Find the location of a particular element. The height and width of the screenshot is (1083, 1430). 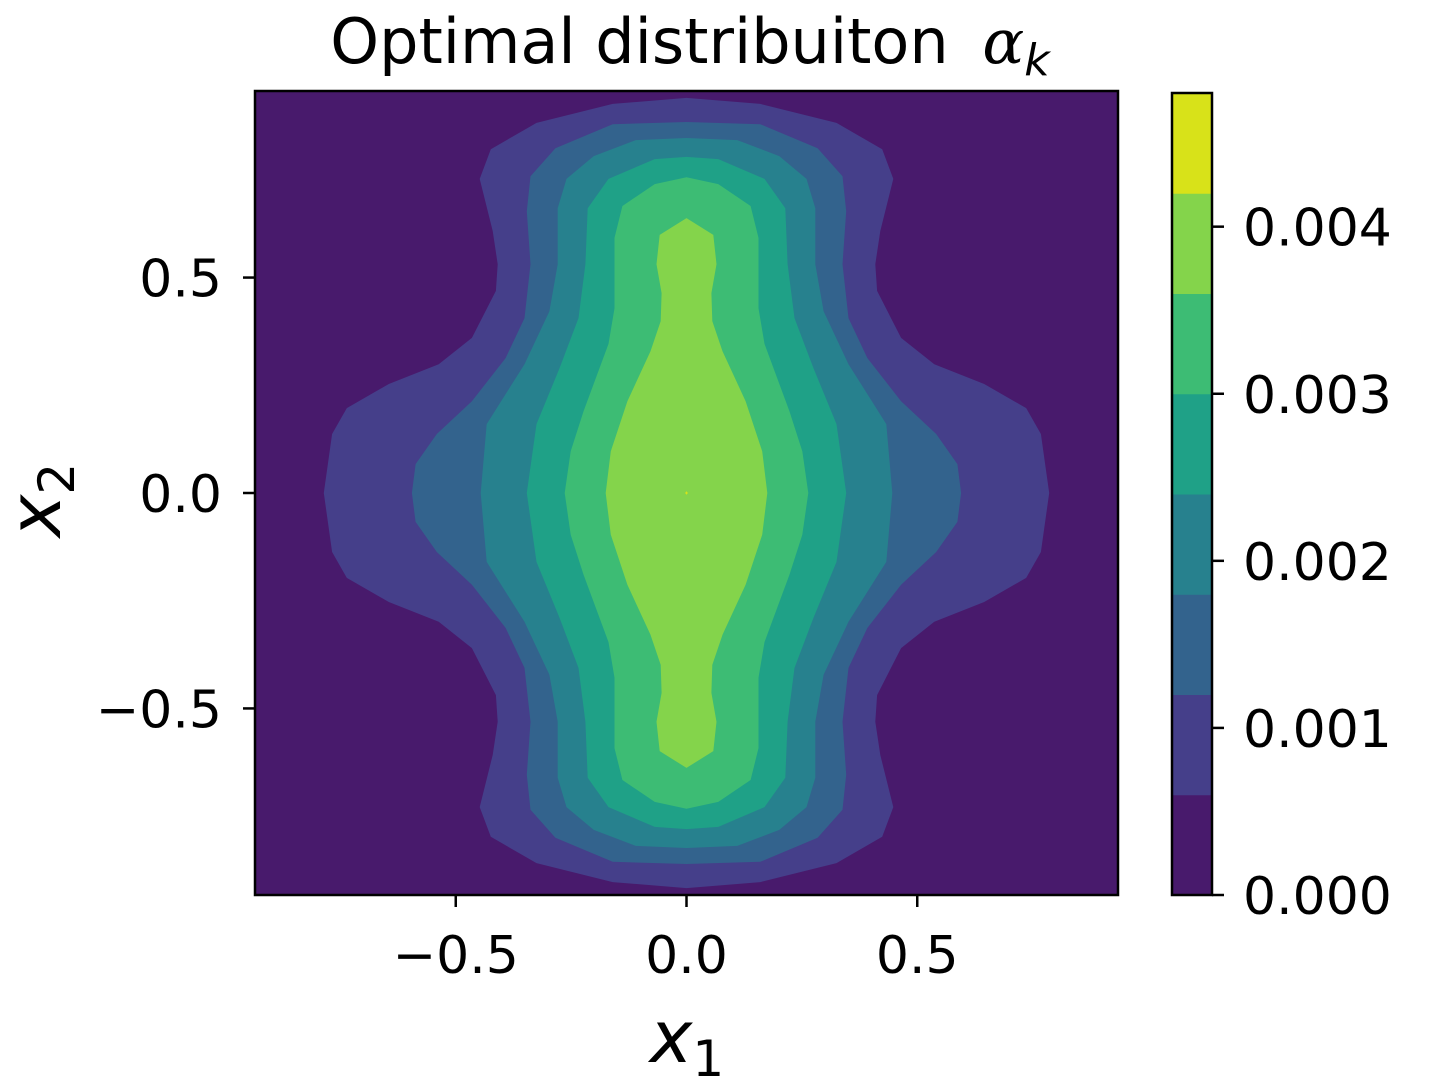

x-axis-ticks: −0.5 0.0 0.5 is located at coordinates (676, 940).